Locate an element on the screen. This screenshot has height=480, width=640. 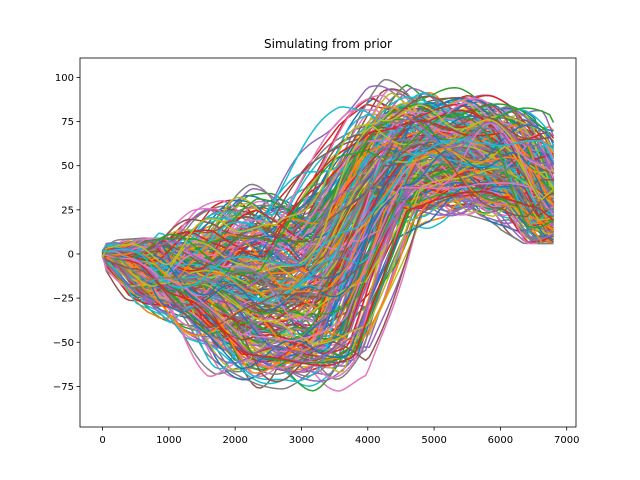
y-tick-label: 0 is located at coordinates (71, 254).